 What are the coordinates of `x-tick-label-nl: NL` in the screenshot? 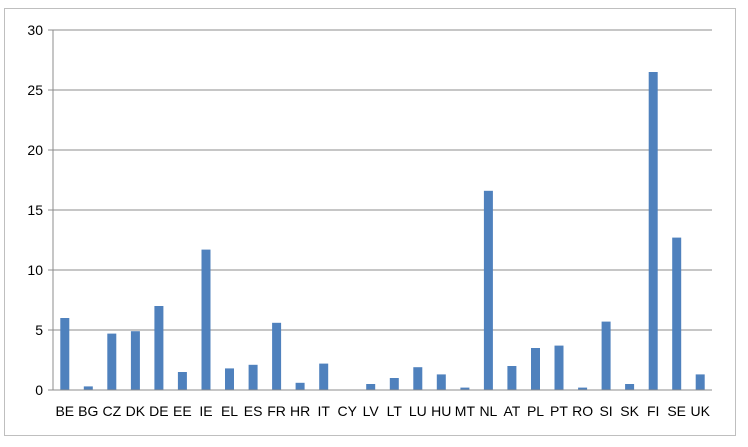 It's located at (488, 411).